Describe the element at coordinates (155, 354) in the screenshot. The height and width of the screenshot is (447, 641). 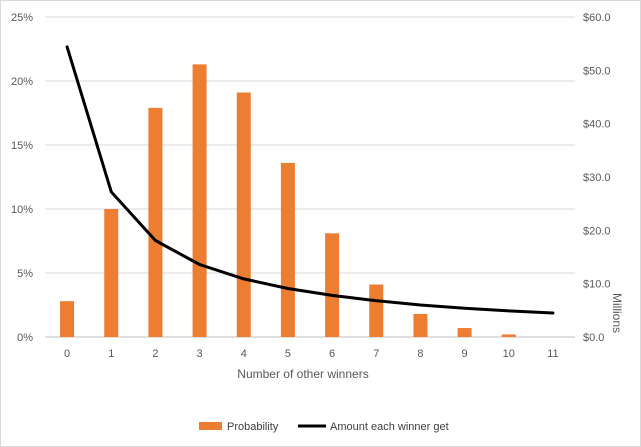
I see `x-axis-tick-label: 2` at that location.